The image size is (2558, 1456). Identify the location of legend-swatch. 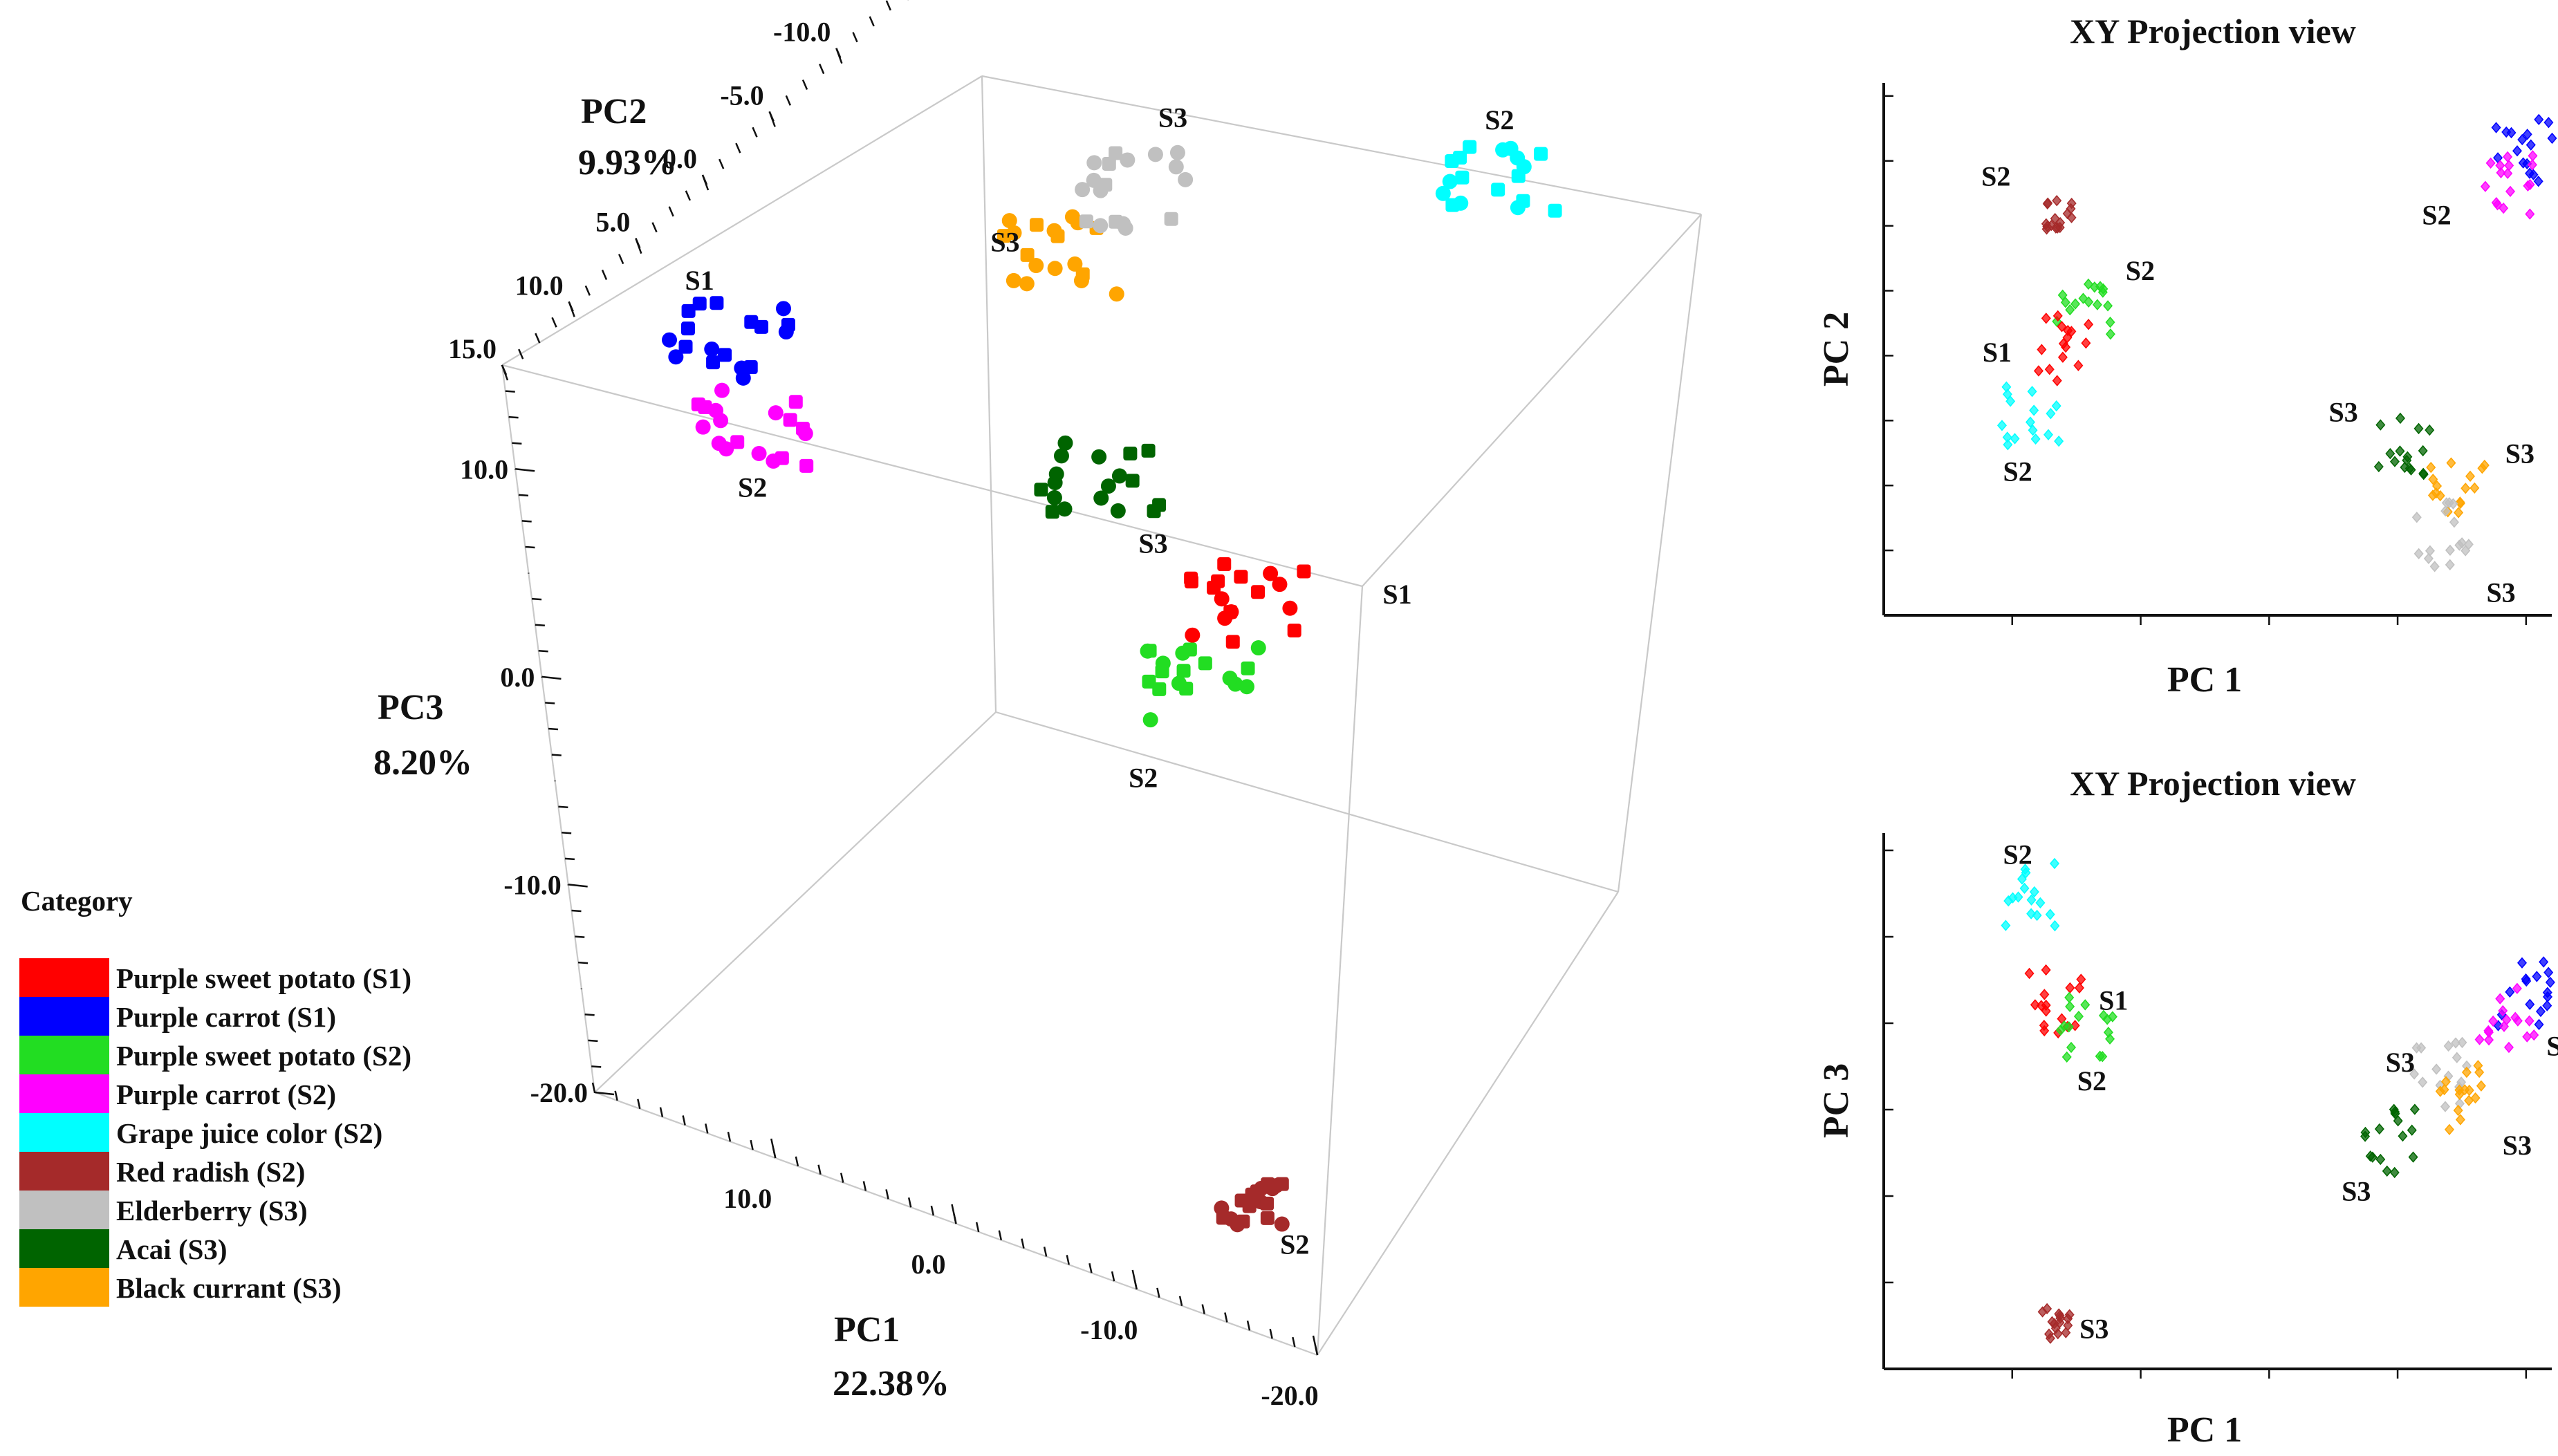
(64, 1016).